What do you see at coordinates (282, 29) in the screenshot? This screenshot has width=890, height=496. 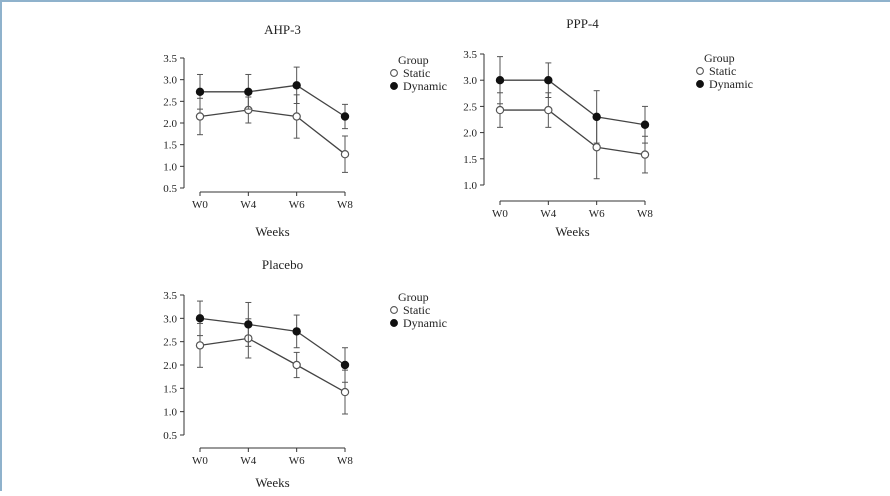 I see `chart-title-ahp-3: AHP-3` at bounding box center [282, 29].